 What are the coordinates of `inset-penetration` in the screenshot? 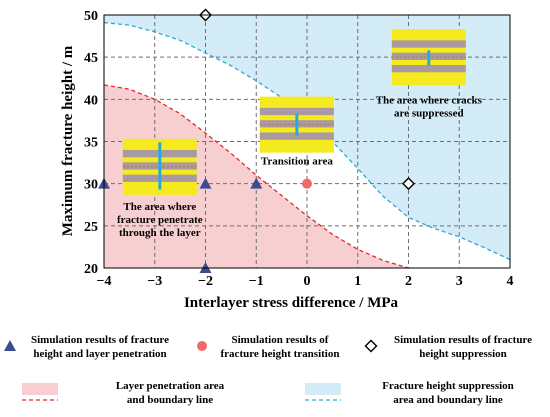 It's located at (159, 166).